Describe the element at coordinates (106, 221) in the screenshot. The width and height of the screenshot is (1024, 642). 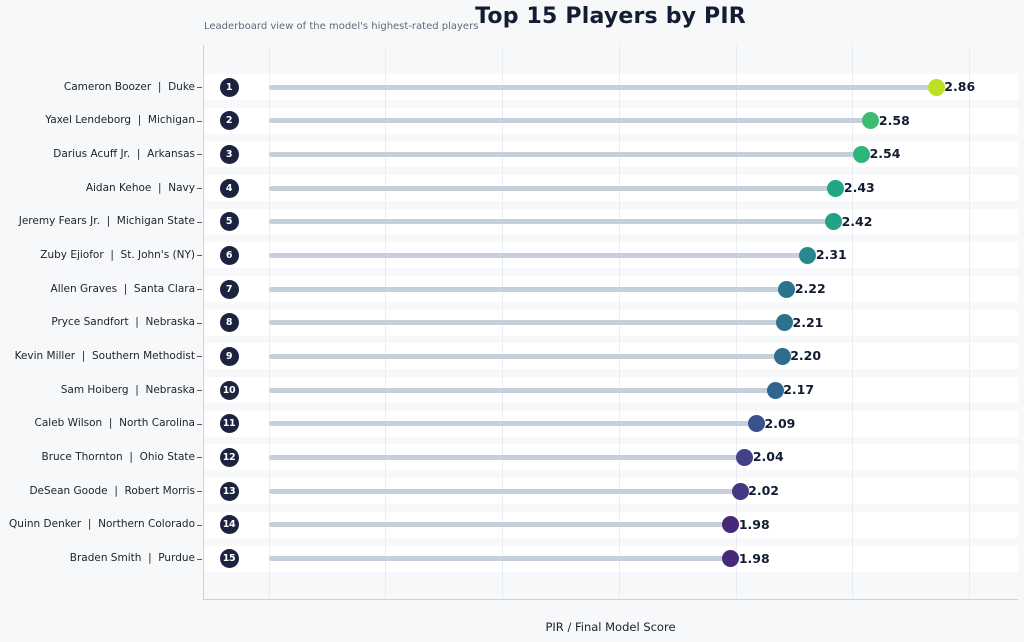
I see `player-label: Jeremy Fears Jr. | Michigan State` at that location.